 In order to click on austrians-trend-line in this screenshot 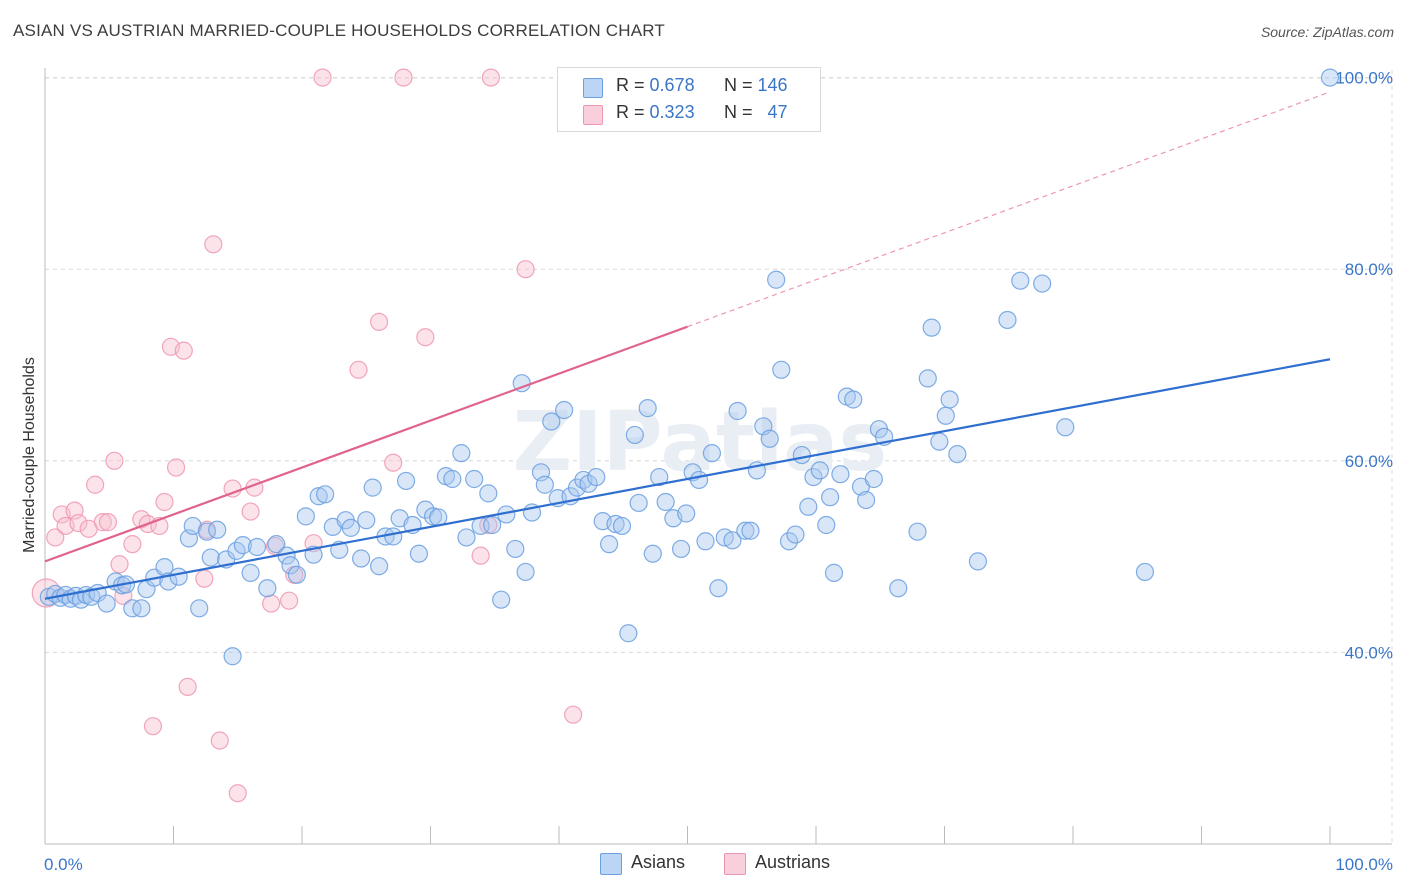, I will do `click(366, 444)`.